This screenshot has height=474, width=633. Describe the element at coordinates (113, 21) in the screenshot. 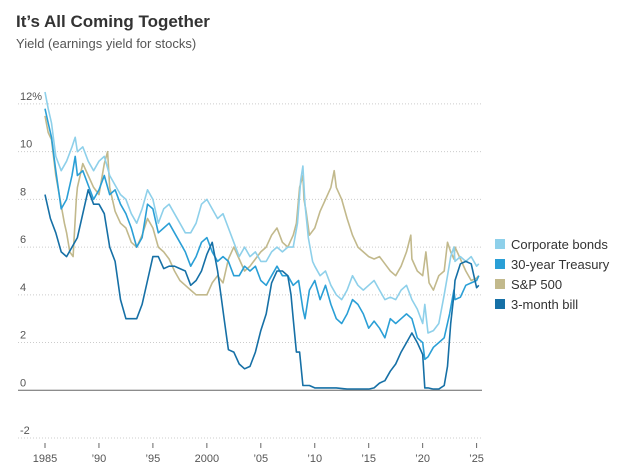

I see `chart-title: It’s All Coming Together` at that location.